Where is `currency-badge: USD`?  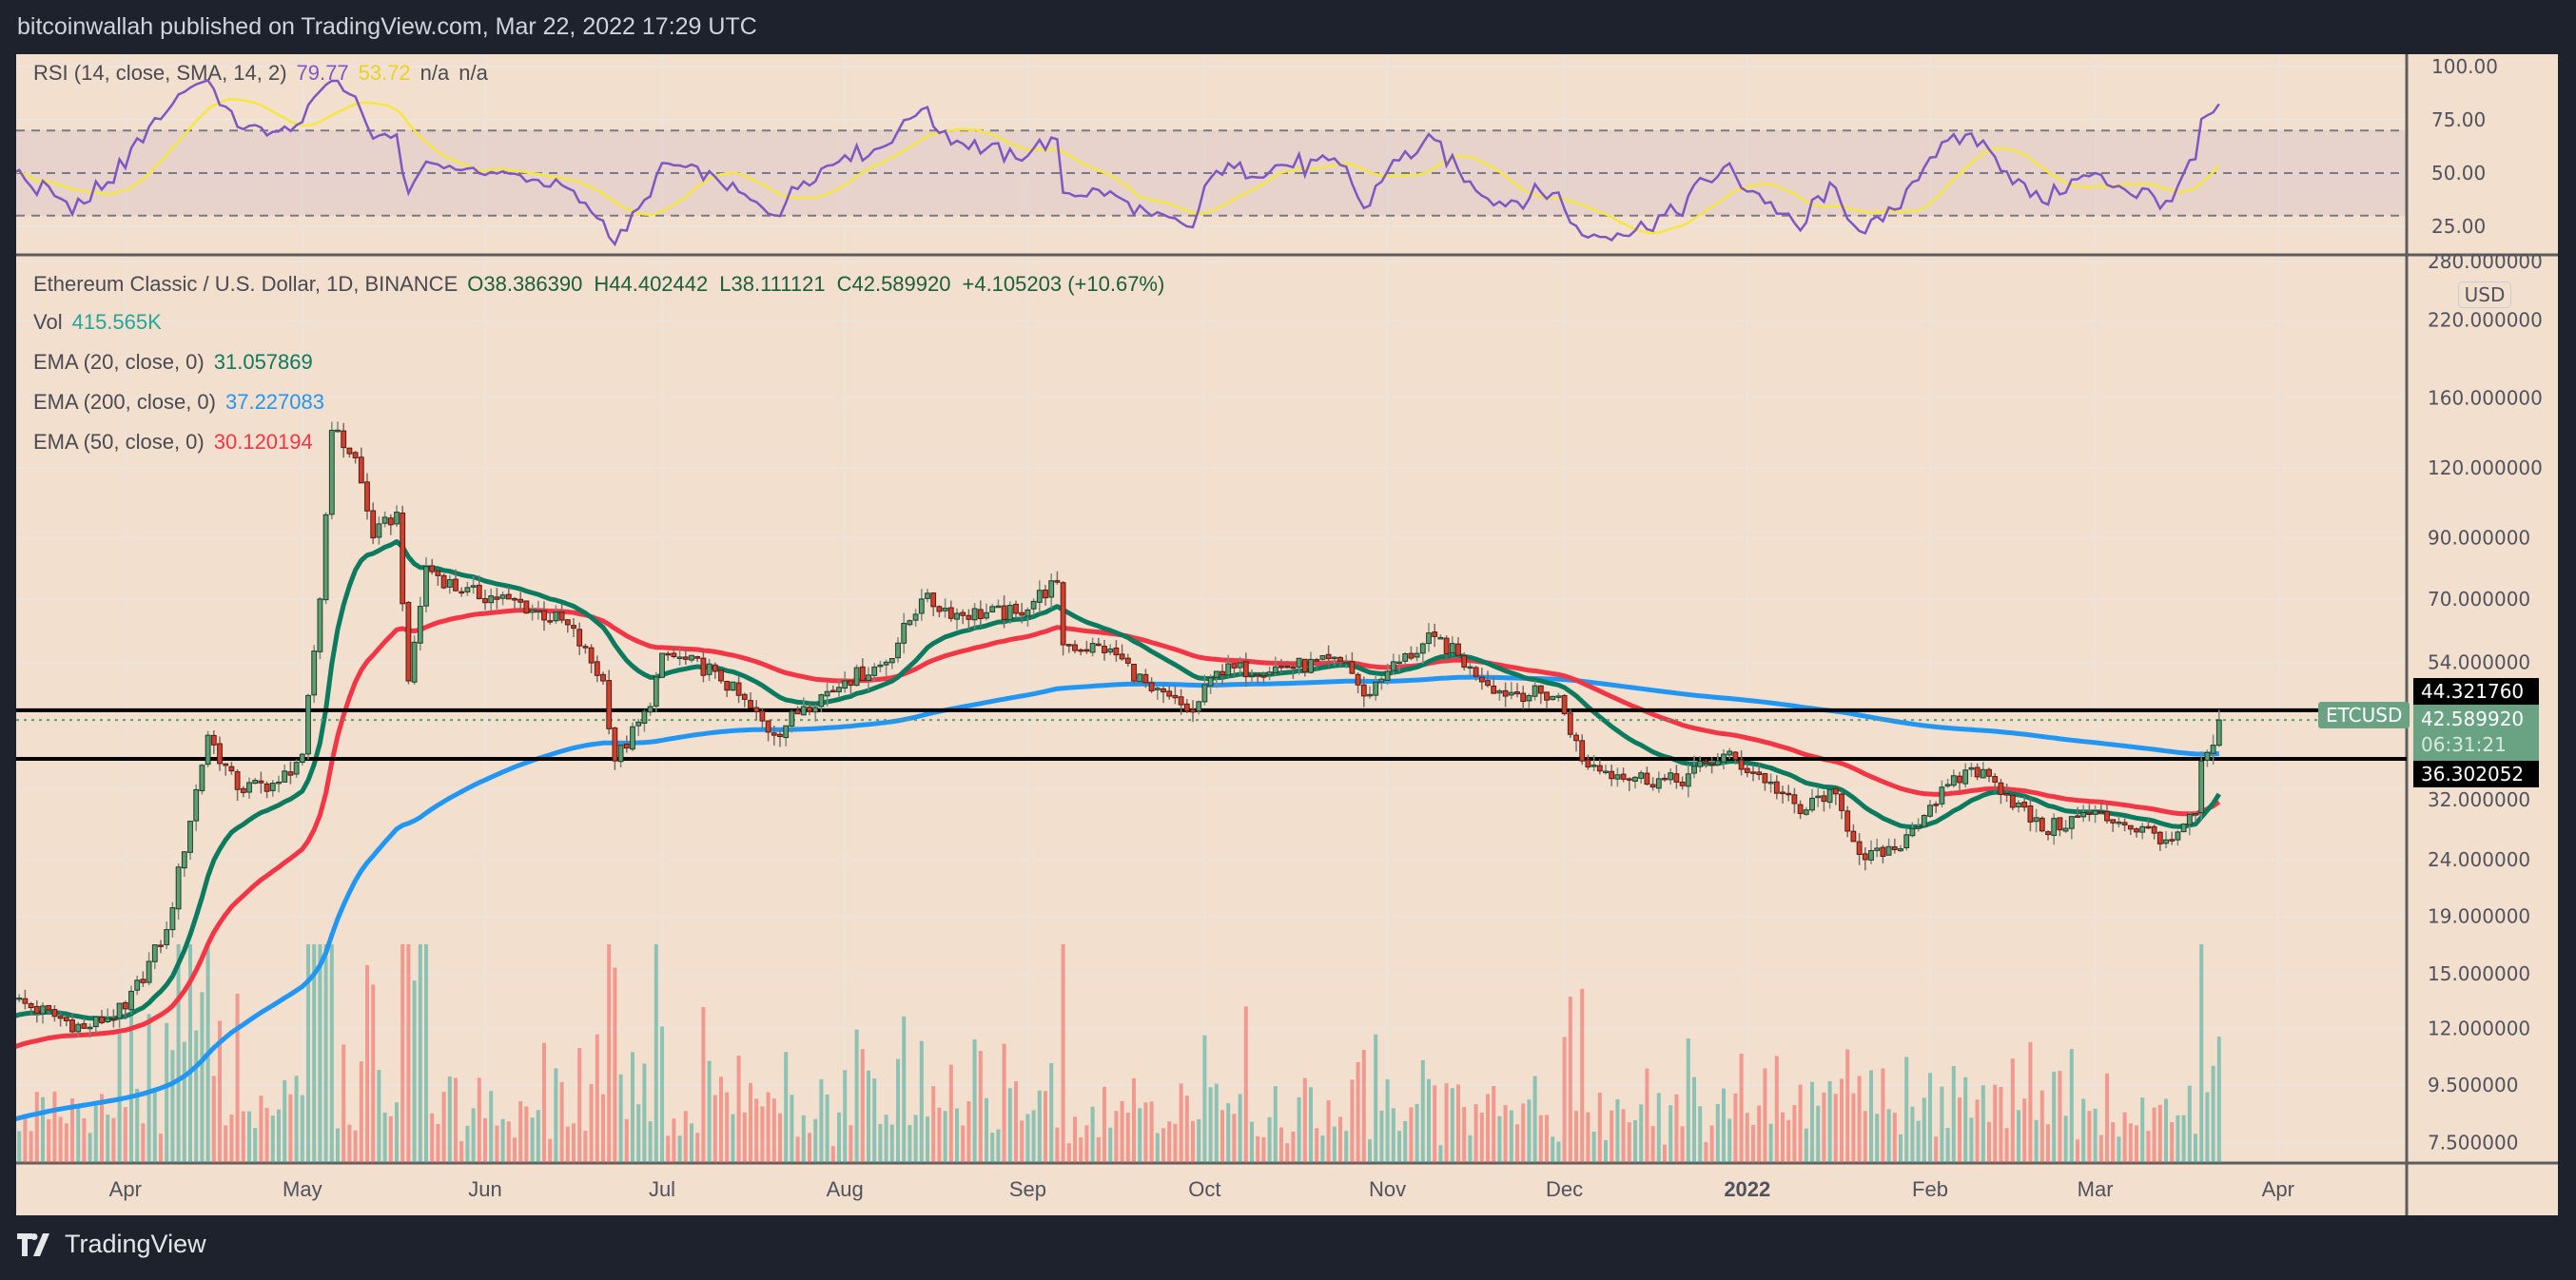
currency-badge: USD is located at coordinates (2484, 294).